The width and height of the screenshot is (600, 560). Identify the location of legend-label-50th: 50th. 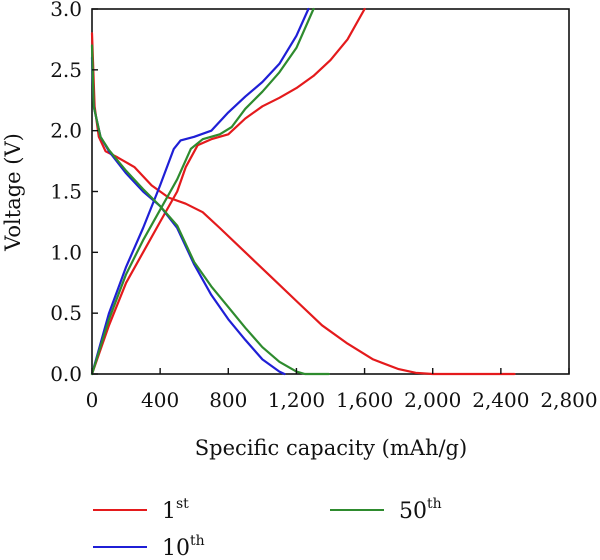
(420, 510).